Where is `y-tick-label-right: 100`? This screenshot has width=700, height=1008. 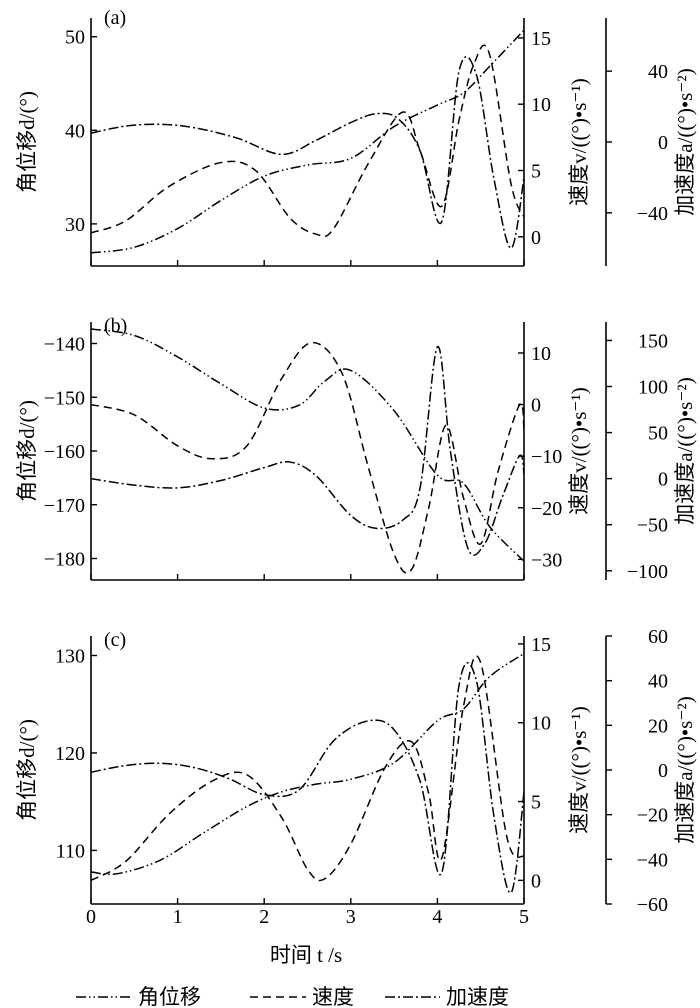 y-tick-label-right: 100 is located at coordinates (653, 388).